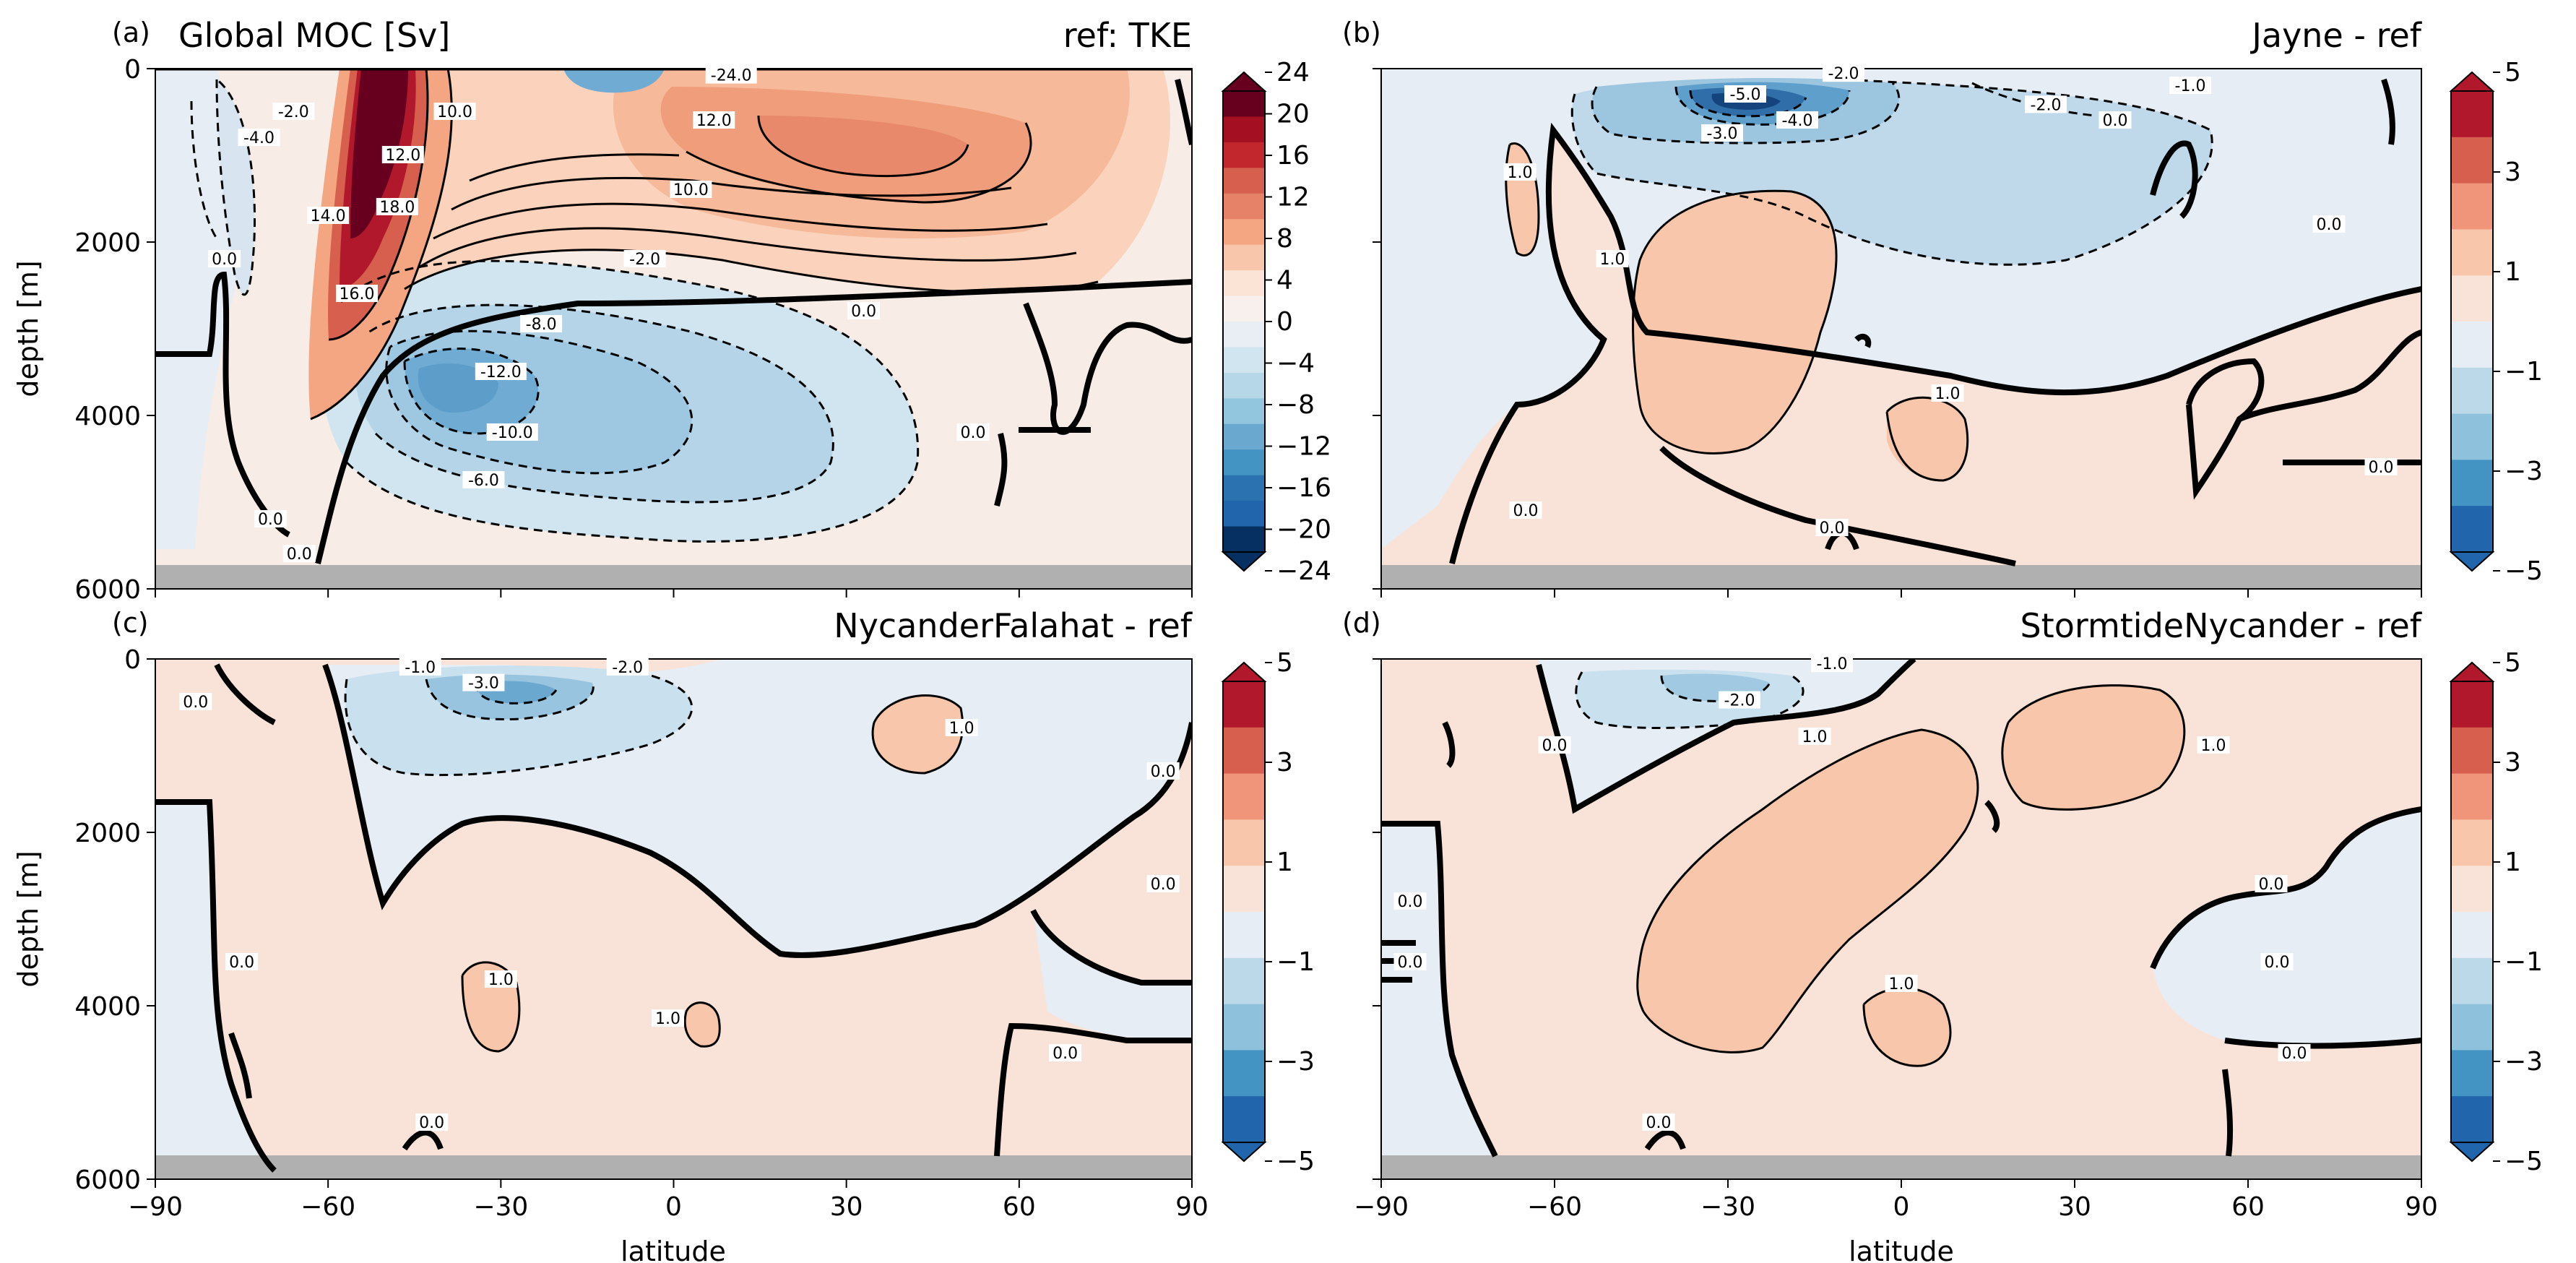  Describe the element at coordinates (1295, 364) in the screenshot. I see `colorbar-tick-label: −4` at that location.